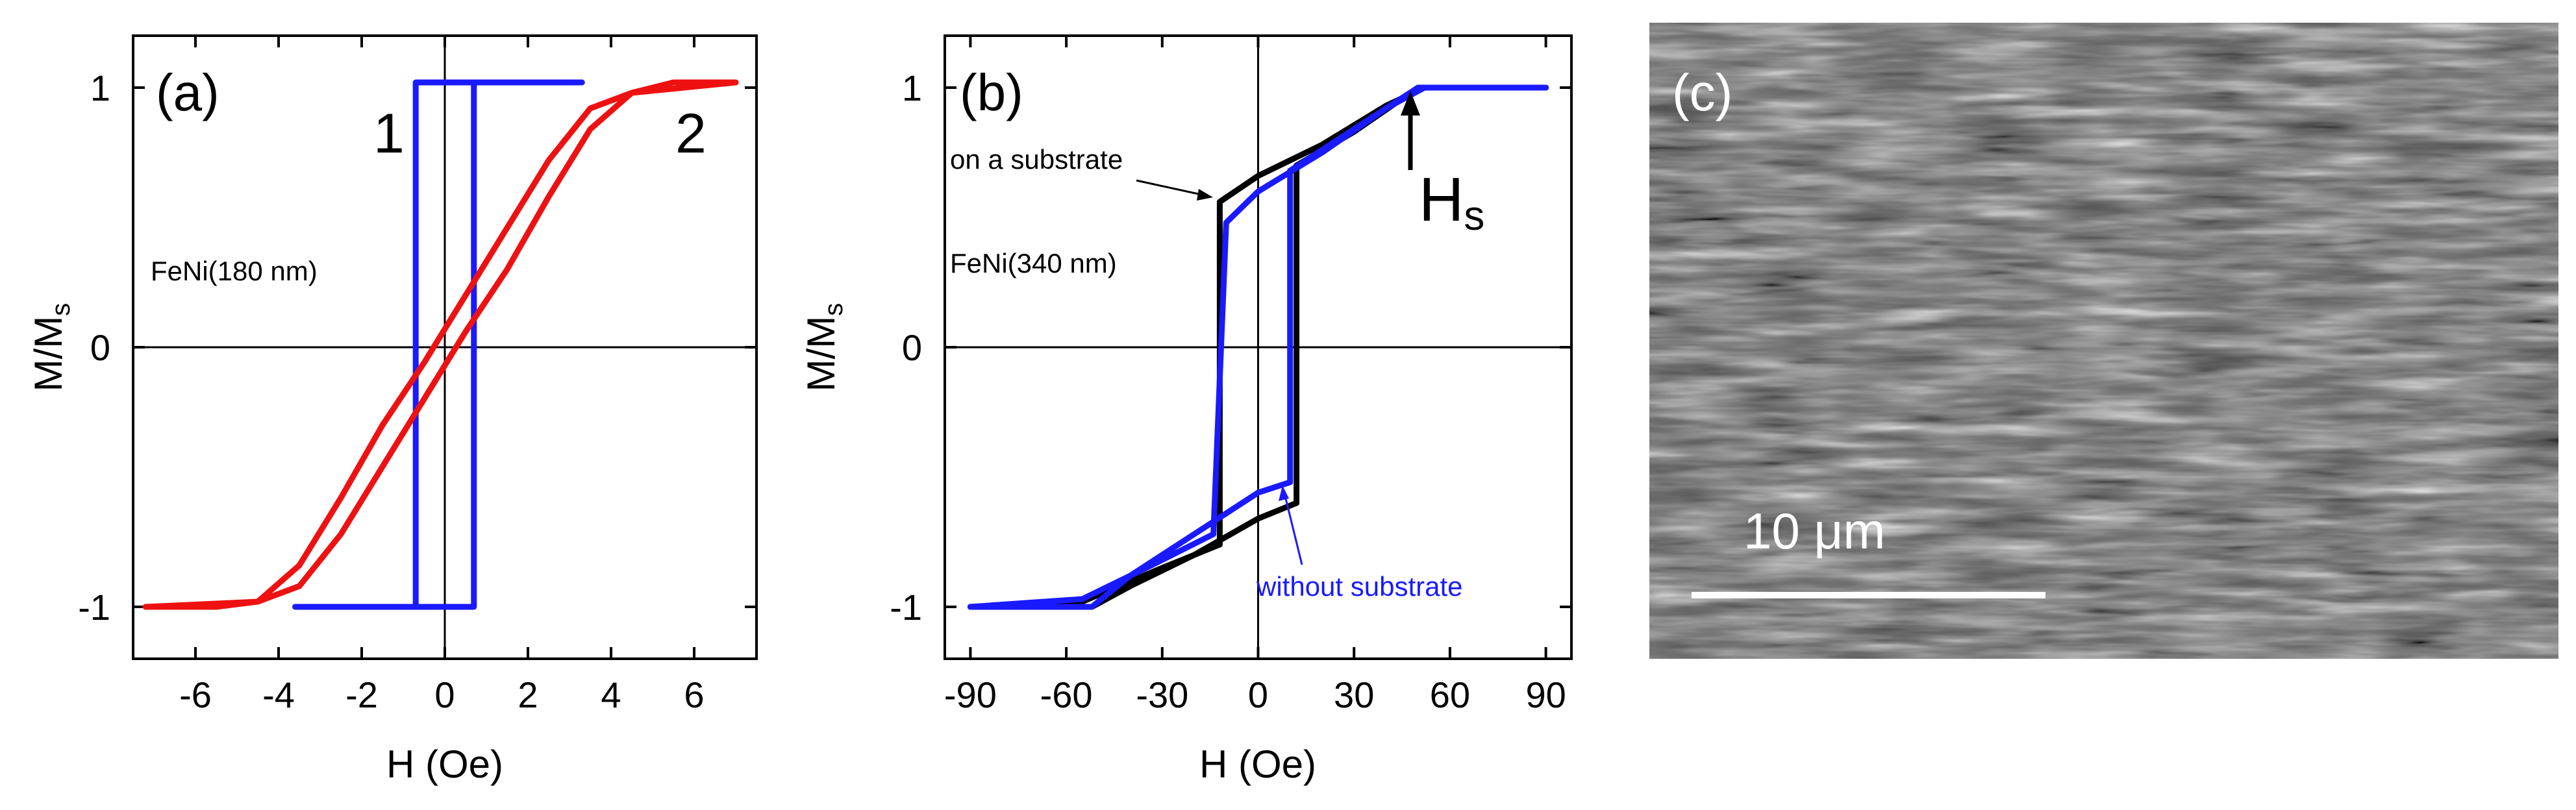 This screenshot has height=810, width=2576. I want to click on panel-a-x-tick-label: 4, so click(611, 694).